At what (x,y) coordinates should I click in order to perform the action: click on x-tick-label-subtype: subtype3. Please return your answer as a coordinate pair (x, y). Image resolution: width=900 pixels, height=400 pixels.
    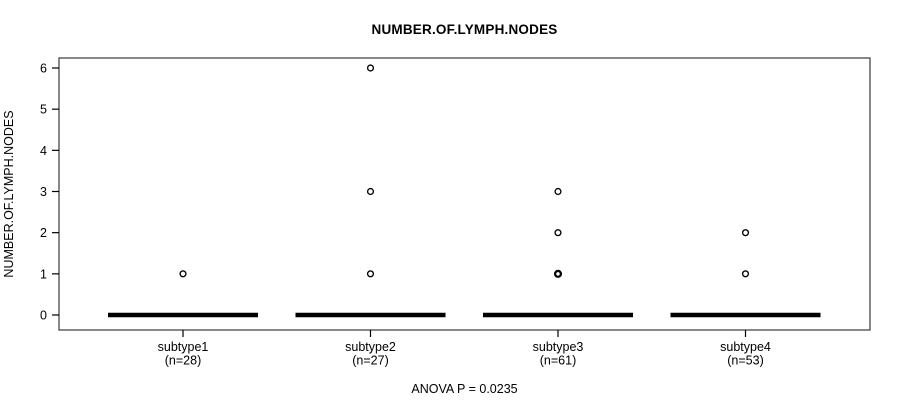
    Looking at the image, I should click on (558, 347).